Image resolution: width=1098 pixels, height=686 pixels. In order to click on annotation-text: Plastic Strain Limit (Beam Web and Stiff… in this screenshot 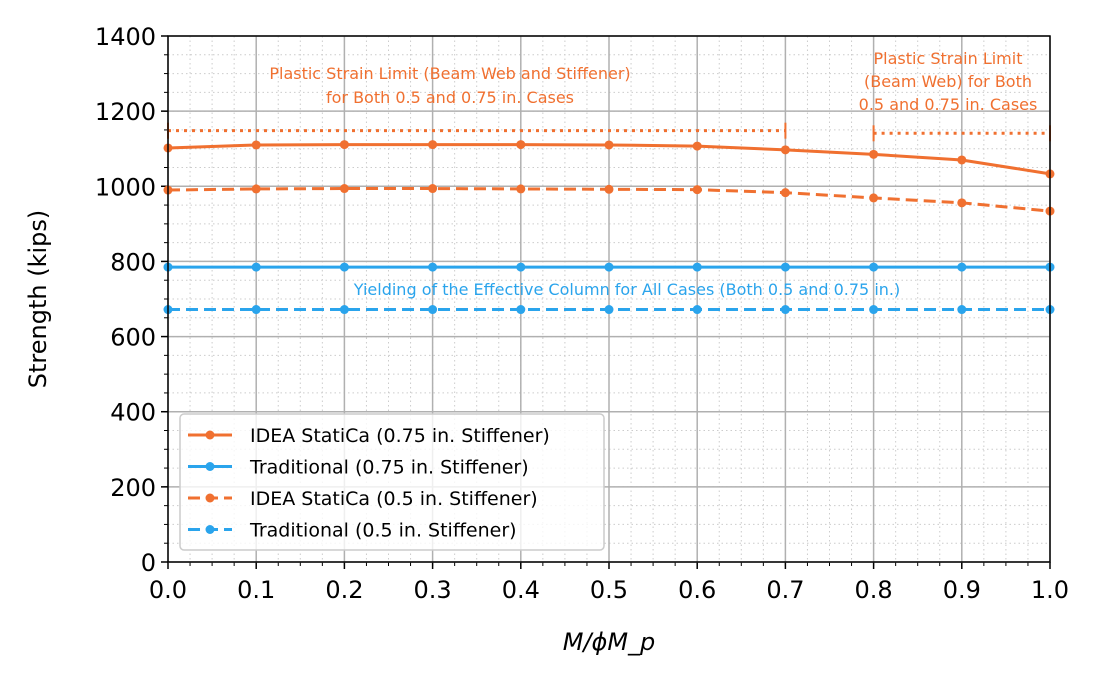, I will do `click(449, 73)`.